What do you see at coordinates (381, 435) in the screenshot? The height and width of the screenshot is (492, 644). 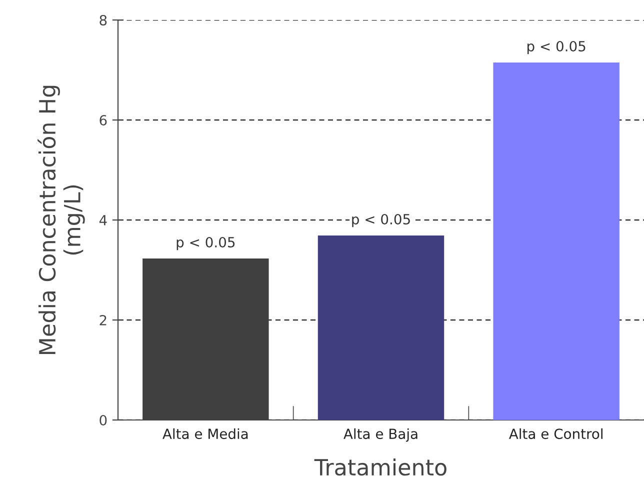 I see `x-tick-label: Alta e Baja` at bounding box center [381, 435].